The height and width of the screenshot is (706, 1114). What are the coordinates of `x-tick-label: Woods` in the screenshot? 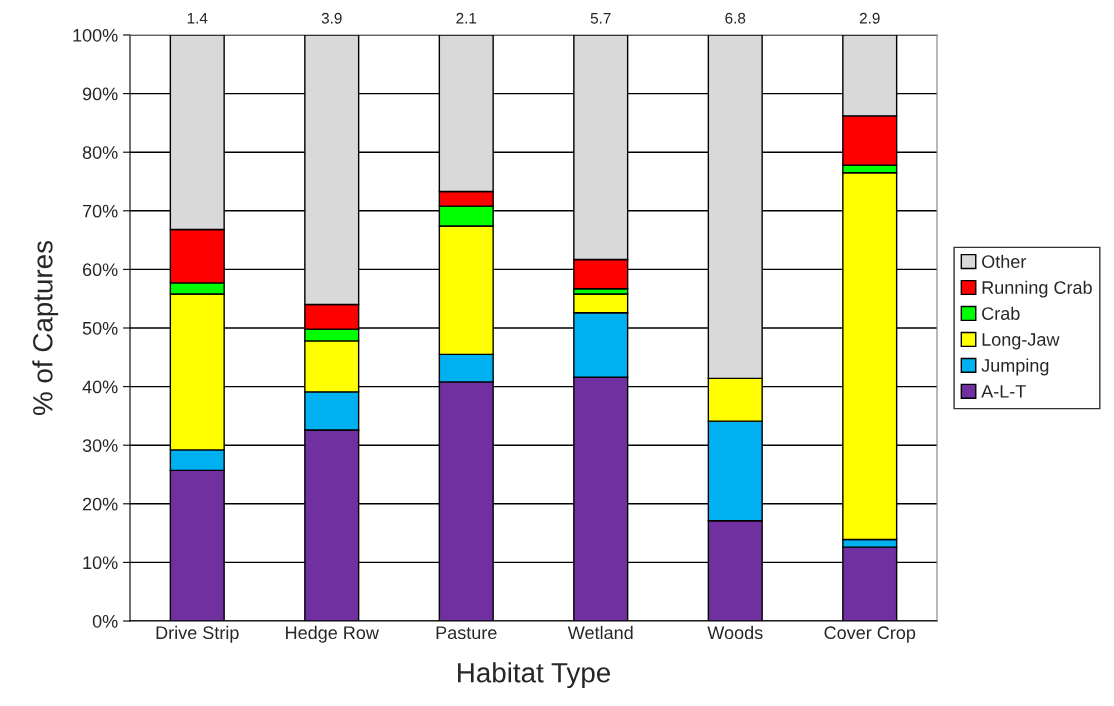 It's located at (735, 632).